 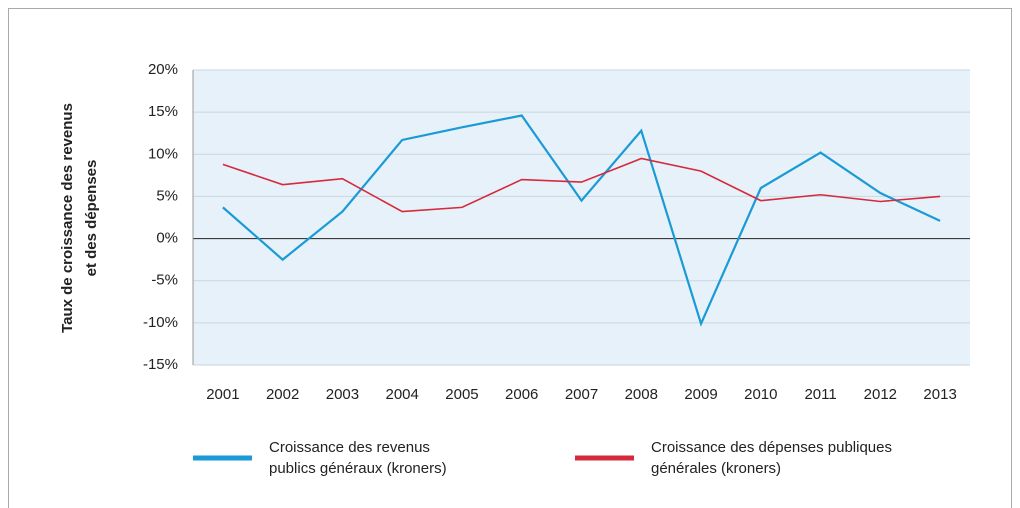 I want to click on x-tick-label: 2003, so click(x=342, y=394).